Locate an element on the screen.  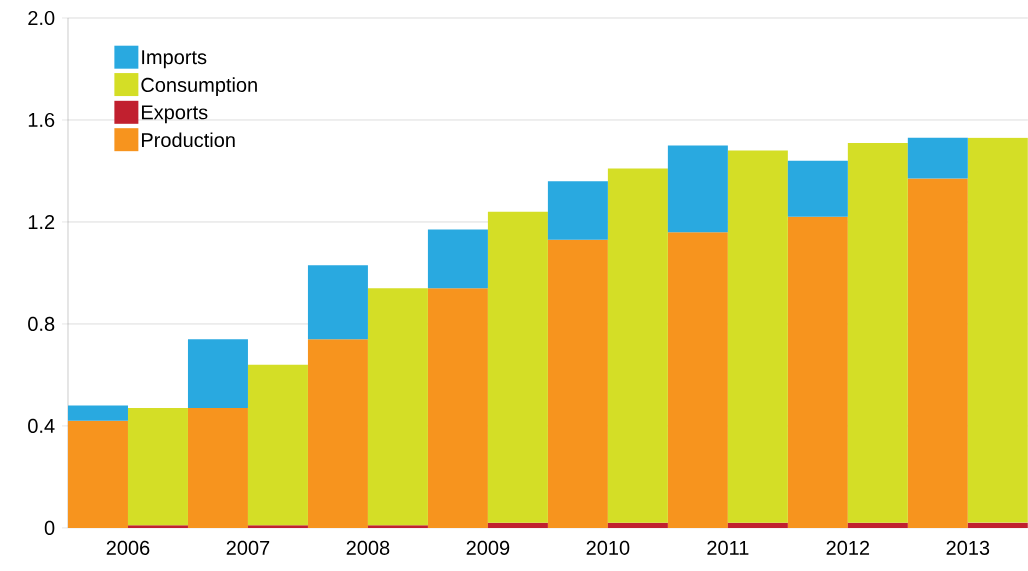
x-tick-label: 2011 is located at coordinates (728, 547).